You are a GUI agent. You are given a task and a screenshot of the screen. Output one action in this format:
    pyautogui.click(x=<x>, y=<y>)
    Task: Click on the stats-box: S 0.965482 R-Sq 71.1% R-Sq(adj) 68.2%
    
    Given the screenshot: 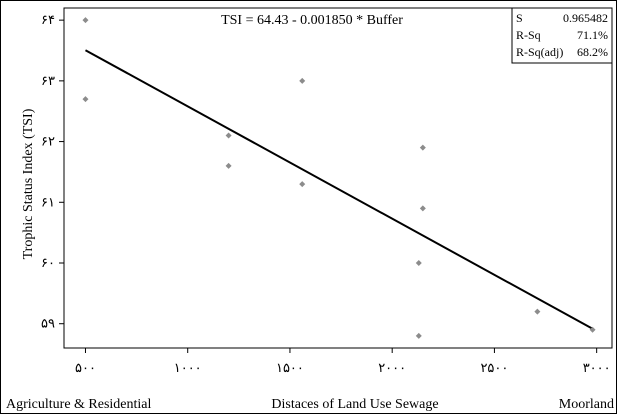 What is the action you would take?
    pyautogui.click(x=562, y=35)
    